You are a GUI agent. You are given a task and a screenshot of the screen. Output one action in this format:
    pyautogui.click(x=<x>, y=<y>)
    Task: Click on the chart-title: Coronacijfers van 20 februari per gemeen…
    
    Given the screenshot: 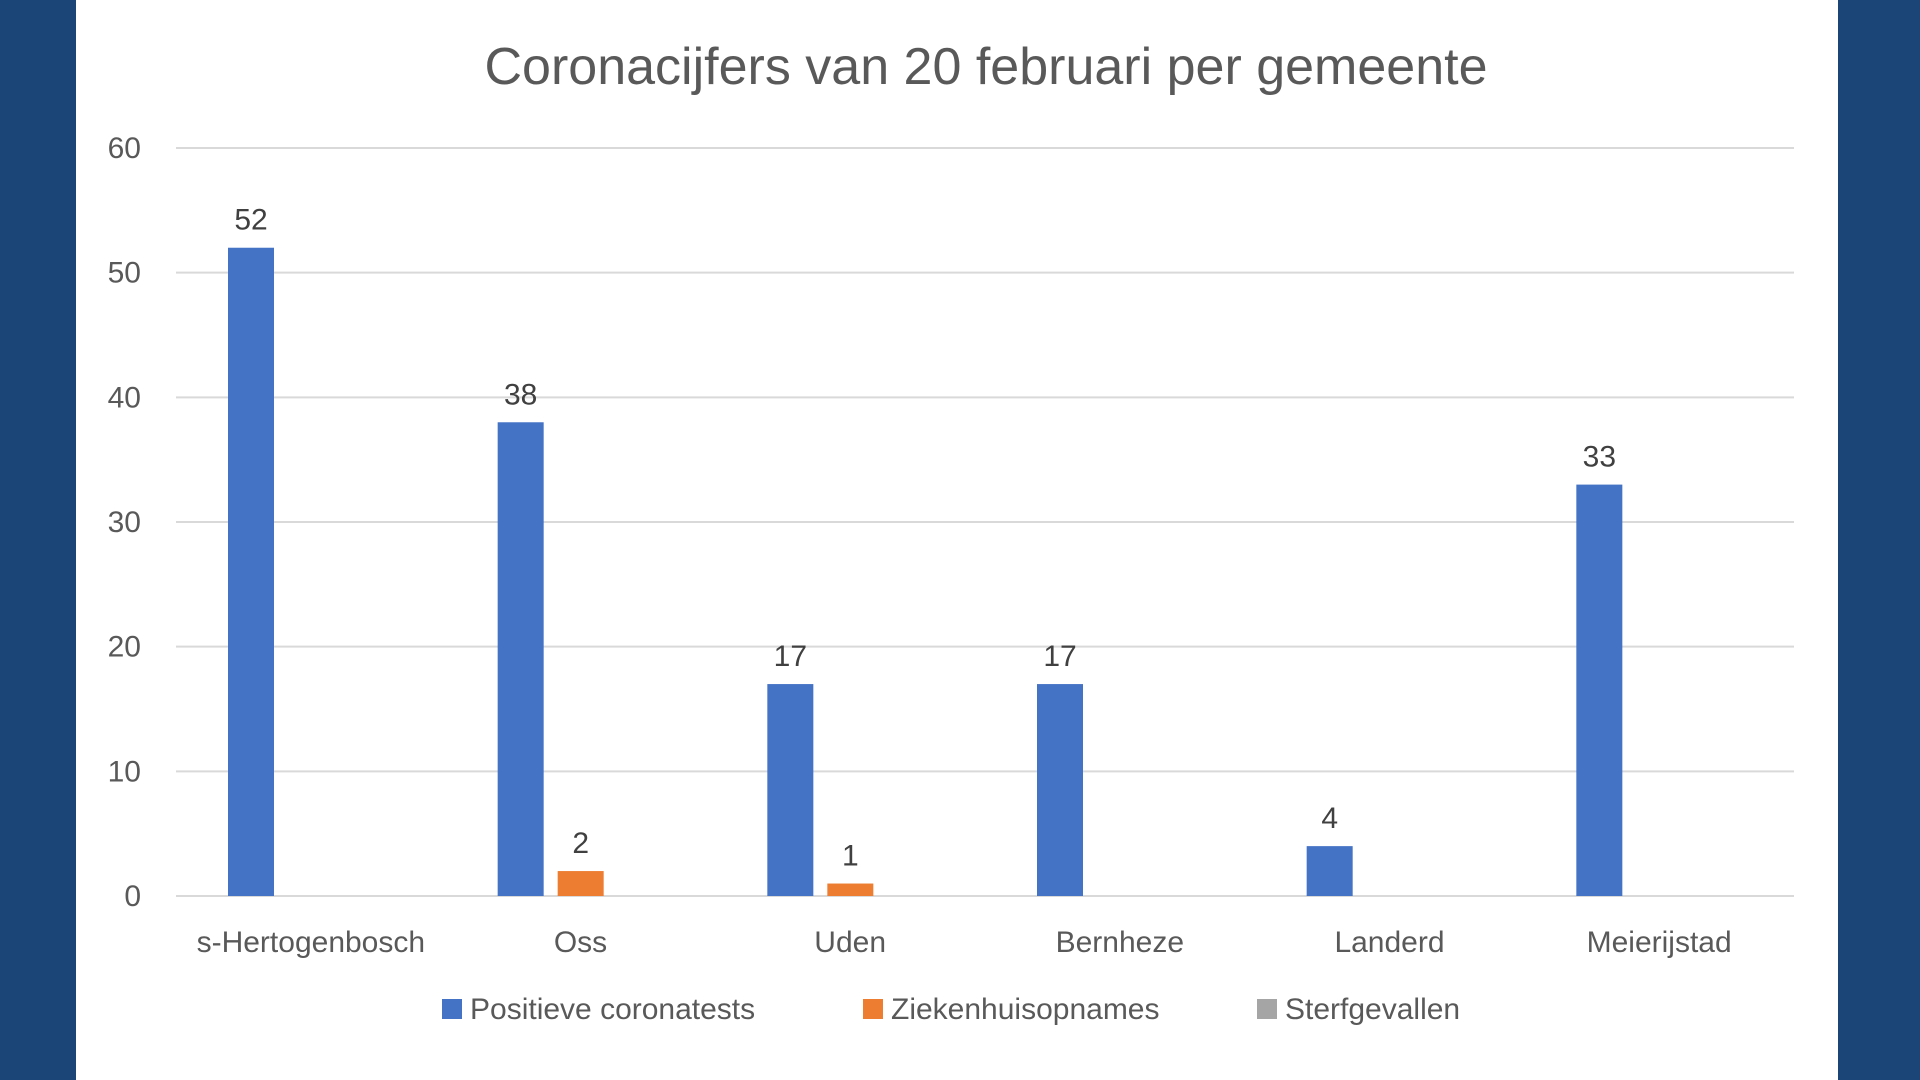 What is the action you would take?
    pyautogui.click(x=985, y=67)
    